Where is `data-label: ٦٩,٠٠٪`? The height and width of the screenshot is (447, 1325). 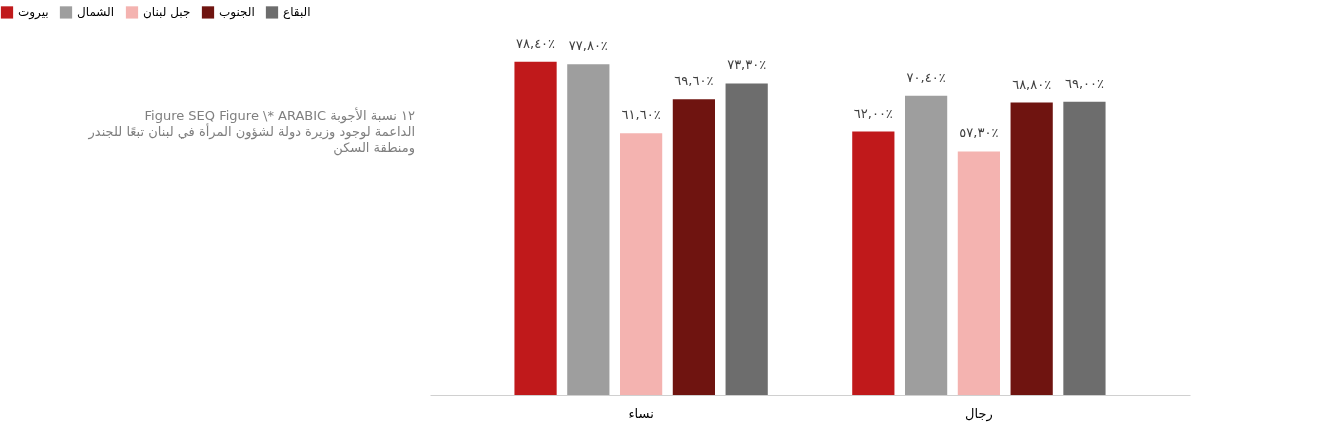
data-label: ٦٩,٠٠٪ is located at coordinates (1084, 83).